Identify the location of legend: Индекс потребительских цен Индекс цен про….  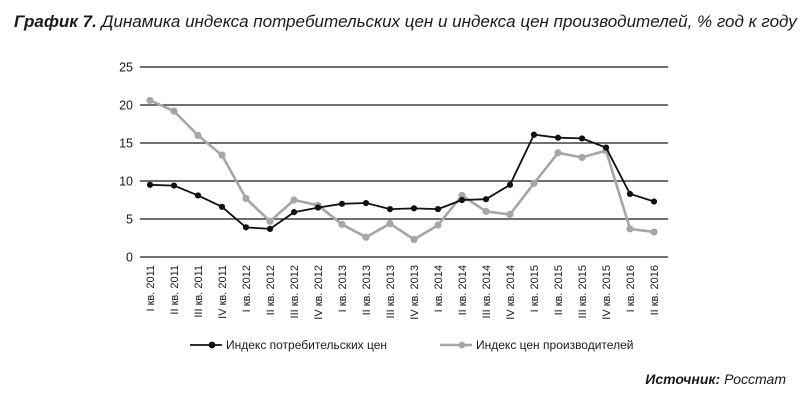
(411, 345).